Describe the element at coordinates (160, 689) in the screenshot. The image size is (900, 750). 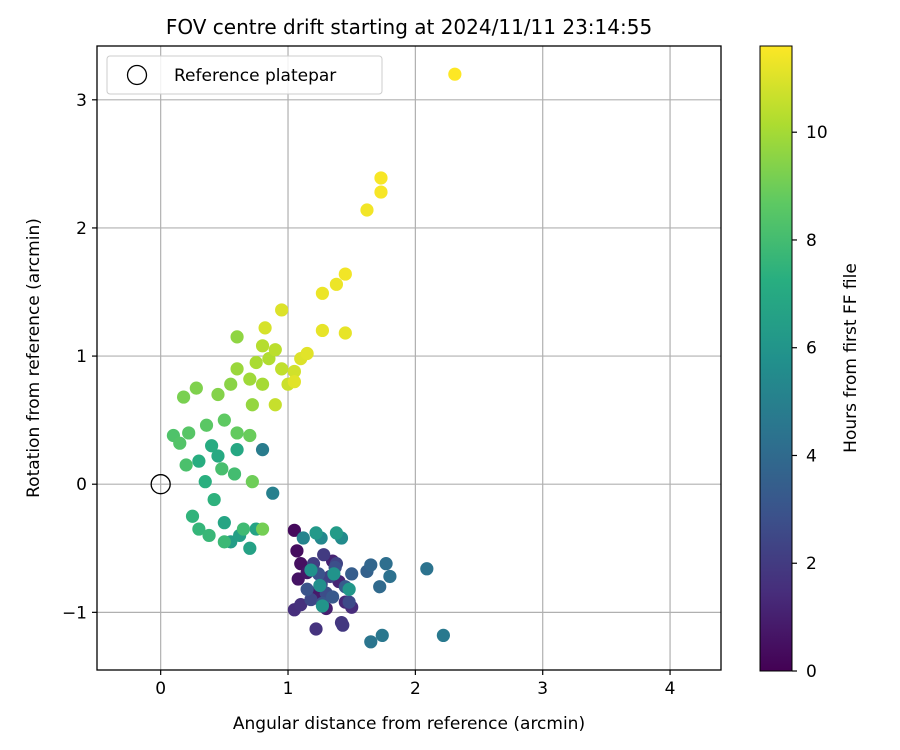
I see `x-tick-label: 0` at that location.